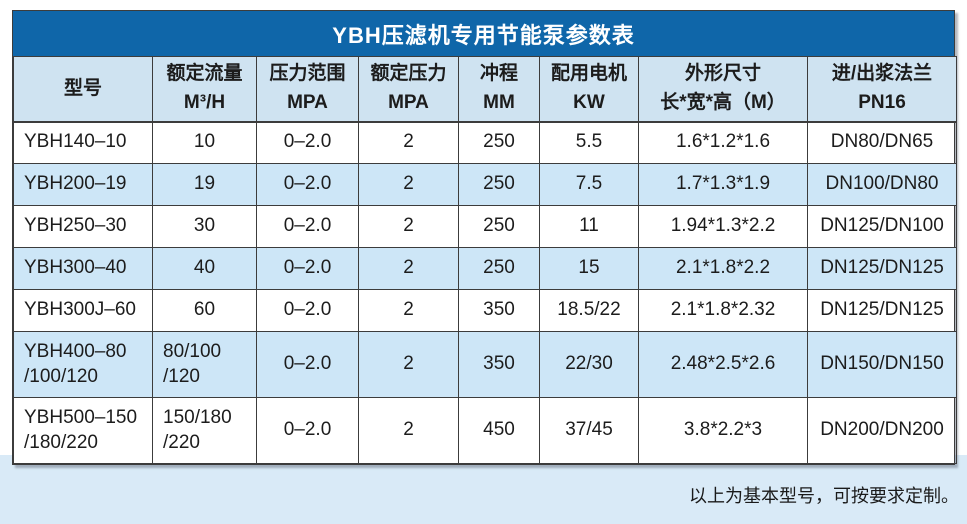 The width and height of the screenshot is (967, 524). What do you see at coordinates (882, 226) in the screenshot?
I see `cell-flange: DN125/DN100` at bounding box center [882, 226].